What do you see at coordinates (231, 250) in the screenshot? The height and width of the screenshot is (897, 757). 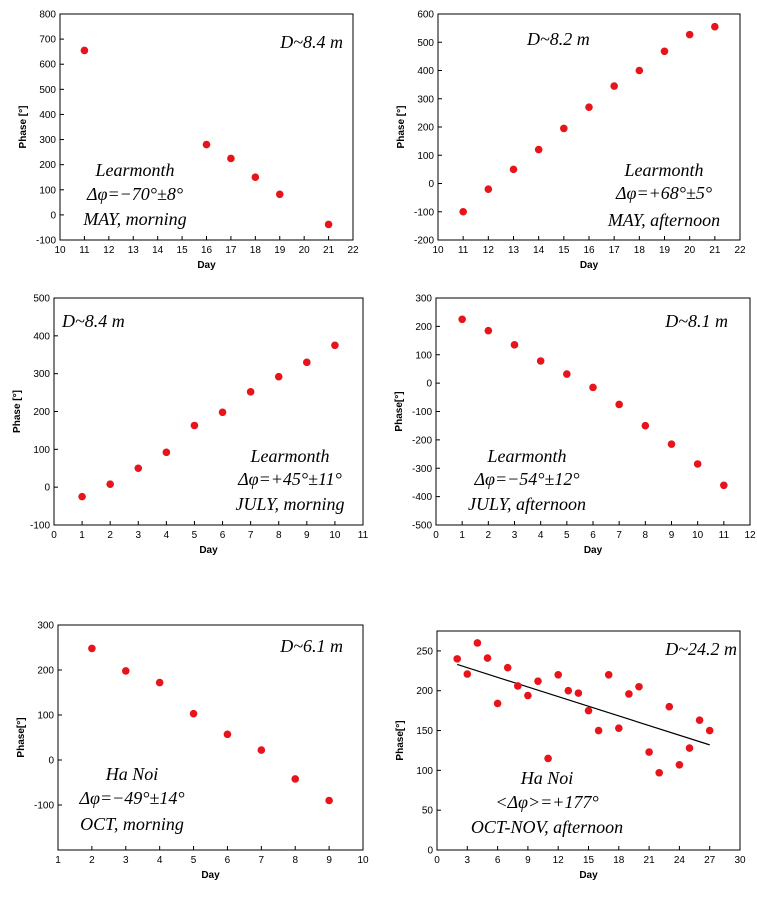 I see `x-tick-label: 17` at bounding box center [231, 250].